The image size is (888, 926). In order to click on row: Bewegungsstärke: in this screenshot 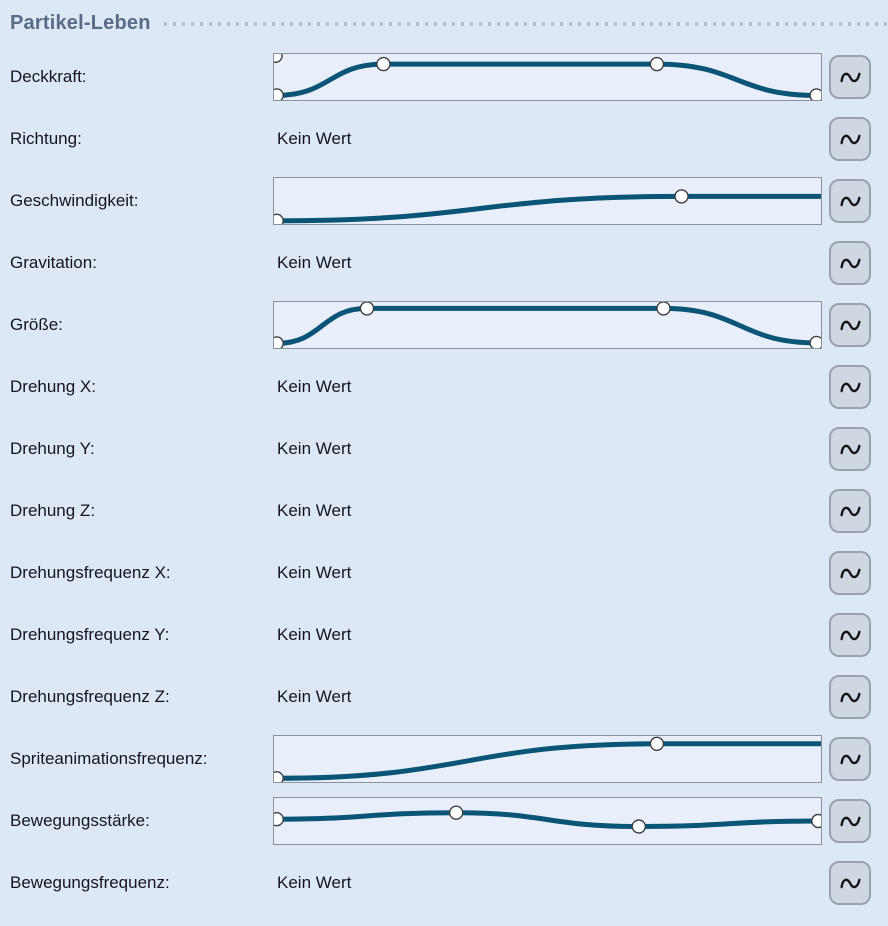, I will do `click(444, 821)`.